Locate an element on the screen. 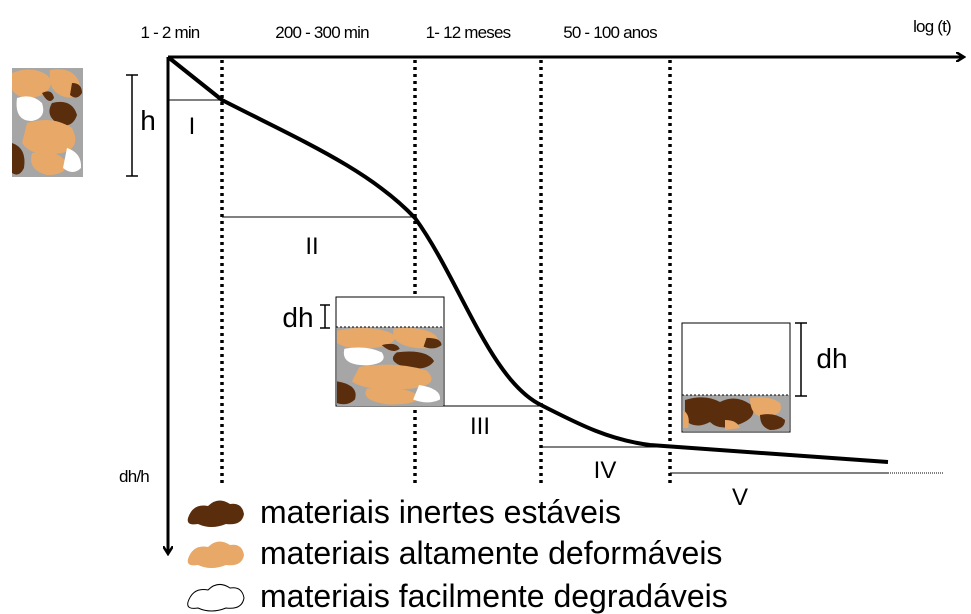 This screenshot has width=971, height=614. phase-label: IV is located at coordinates (605, 470).